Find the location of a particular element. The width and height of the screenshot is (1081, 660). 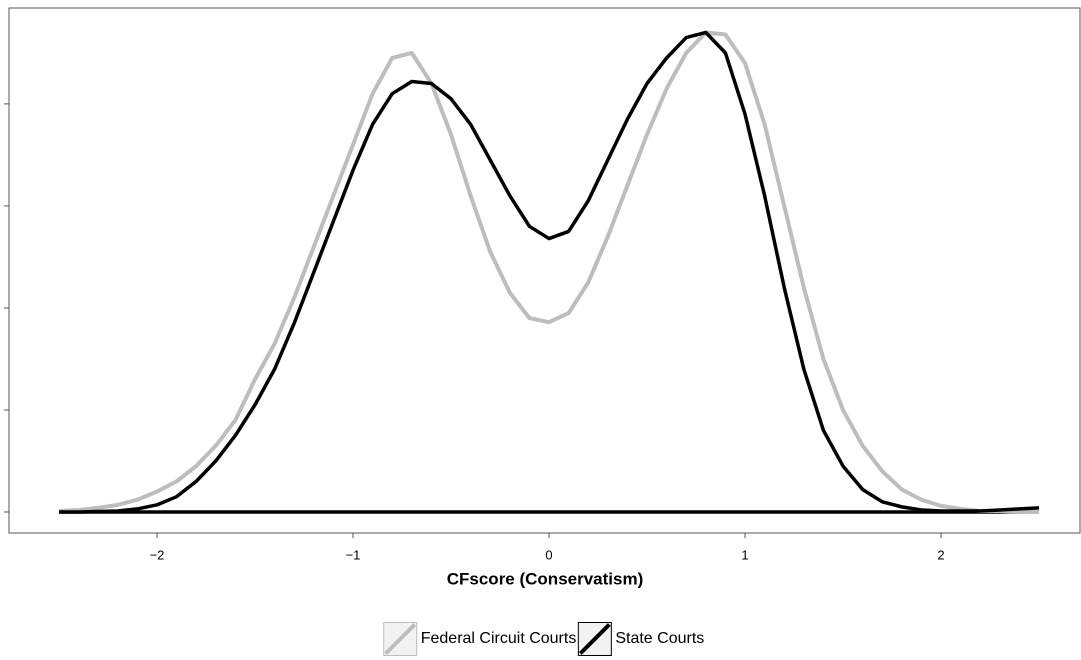

x-tick-label: 1 is located at coordinates (744, 554).